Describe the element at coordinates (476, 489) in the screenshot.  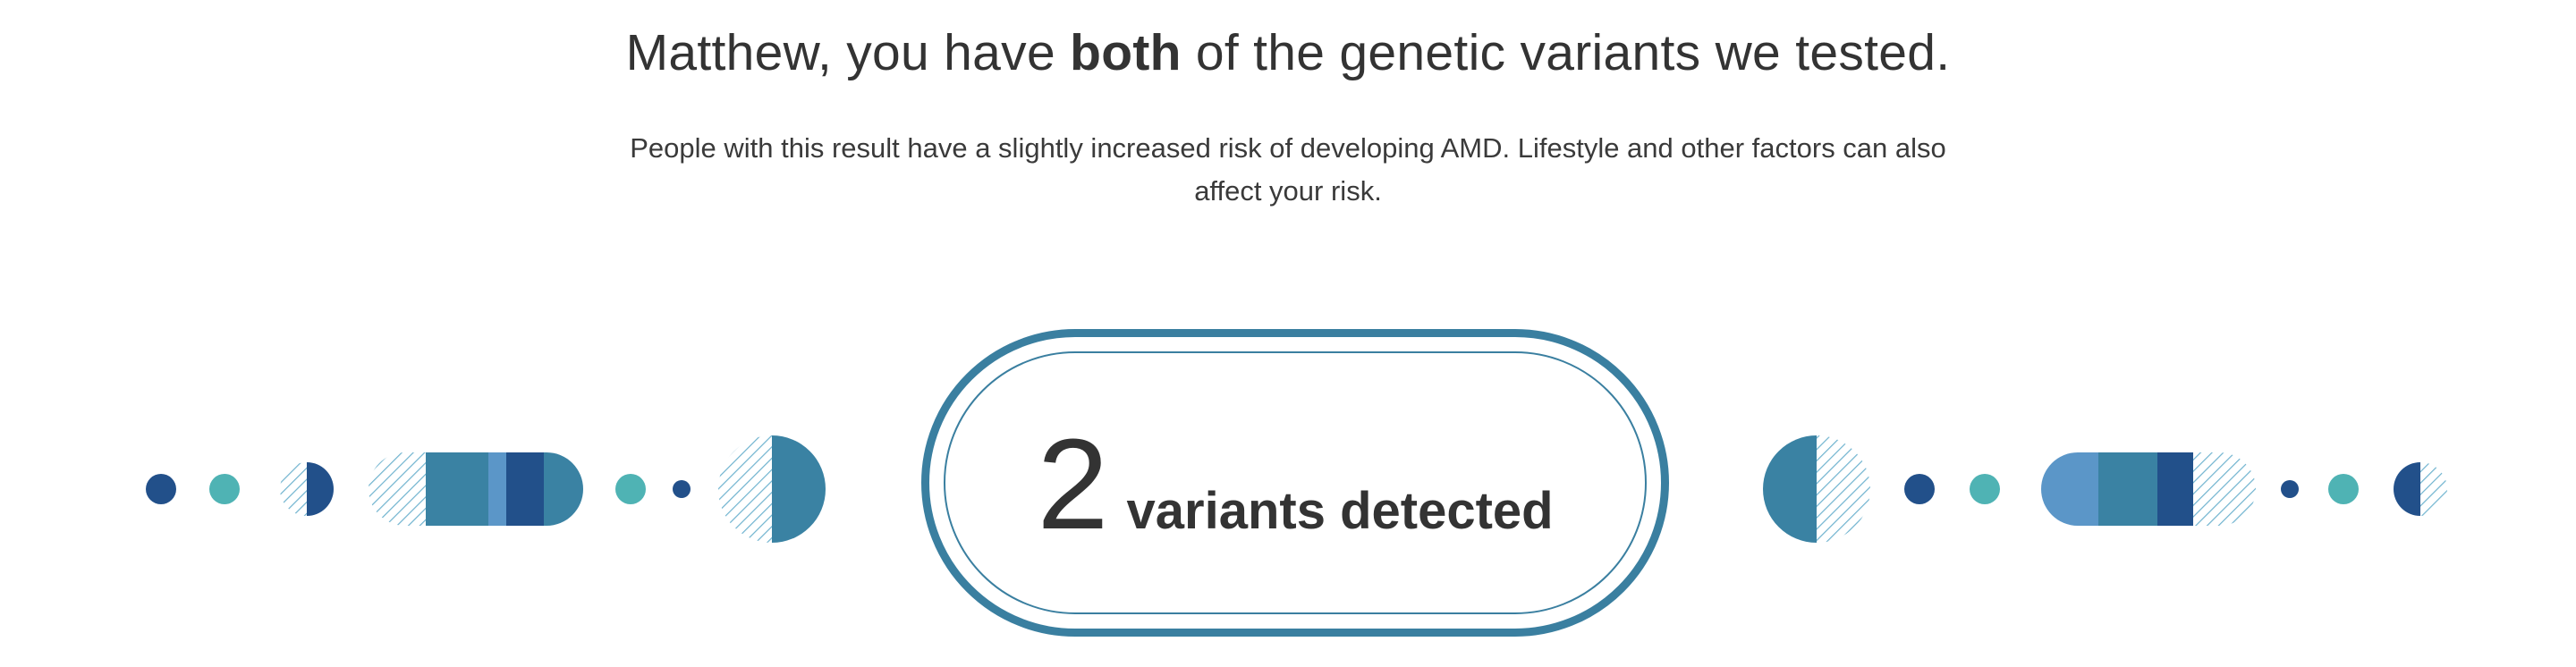
I see `capsule-left` at that location.